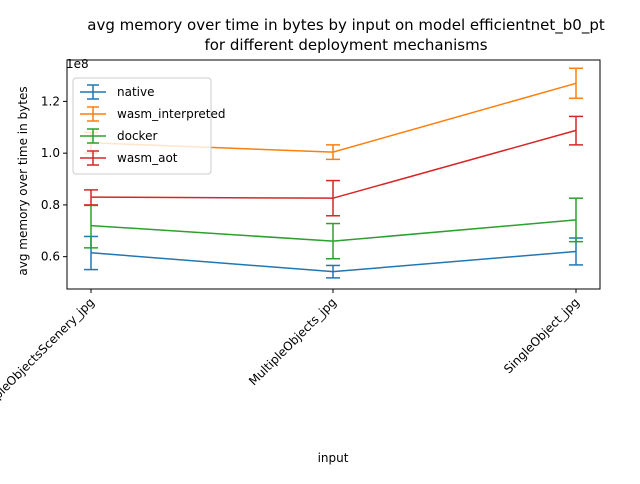 The height and width of the screenshot is (484, 640). Describe the element at coordinates (171, 114) in the screenshot. I see `legend-label: wasm_interpreted` at that location.